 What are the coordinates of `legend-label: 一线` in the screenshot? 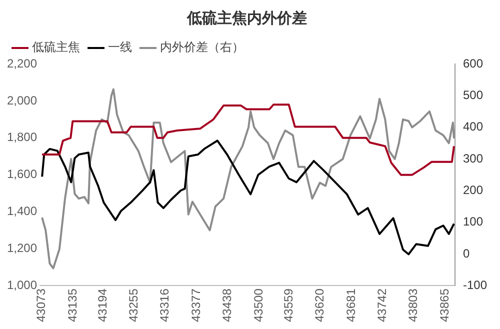 It's located at (120, 47).